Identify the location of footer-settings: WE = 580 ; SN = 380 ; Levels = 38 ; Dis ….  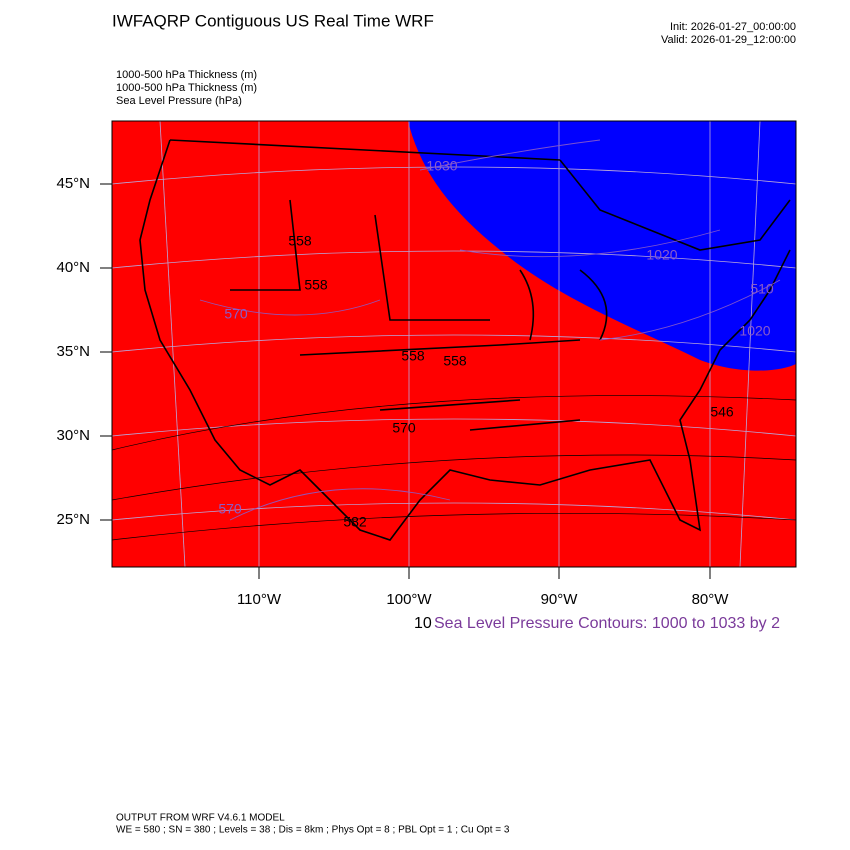
(313, 830).